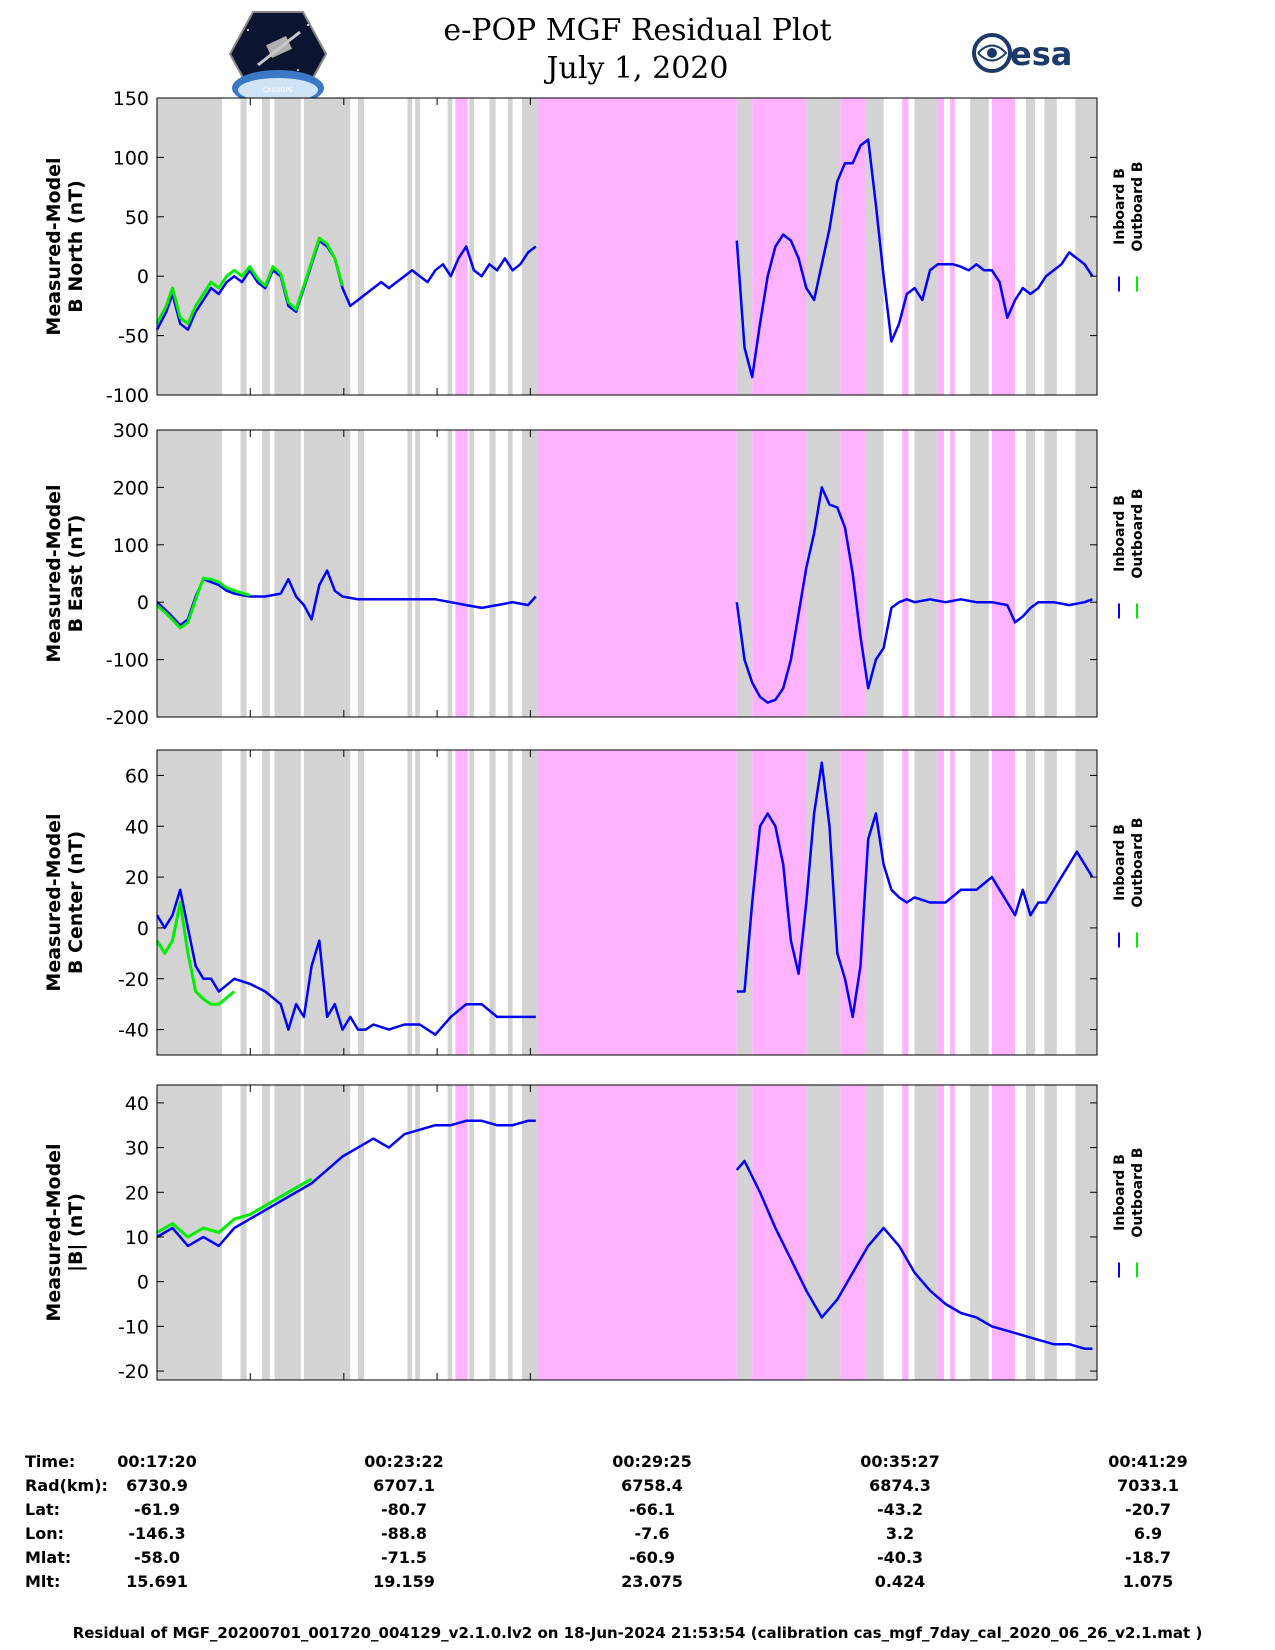  Describe the element at coordinates (1148, 1461) in the screenshot. I see `info-time-4: 00:41:29` at that location.